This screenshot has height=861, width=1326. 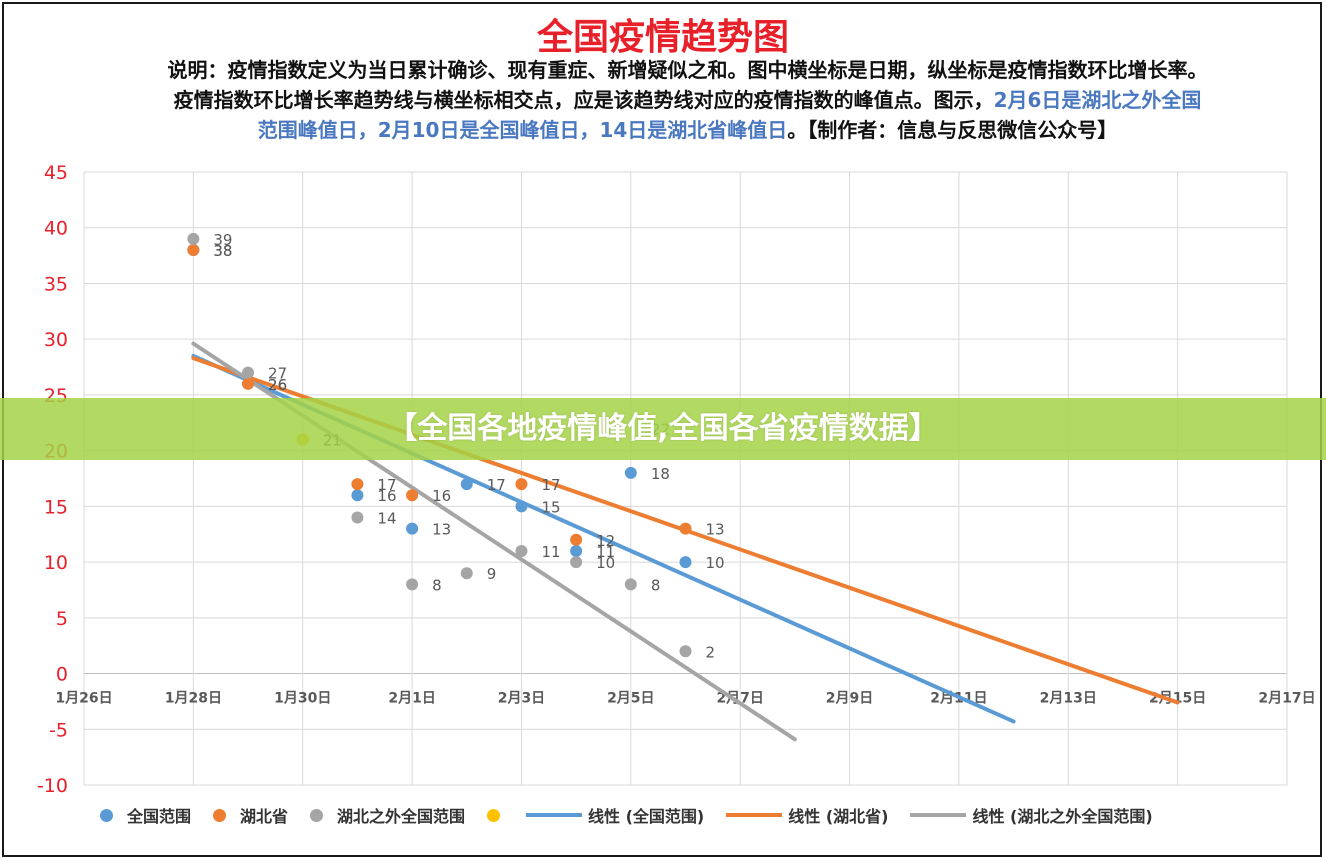 I want to click on x-tick-label: 2月3日, so click(x=521, y=699).